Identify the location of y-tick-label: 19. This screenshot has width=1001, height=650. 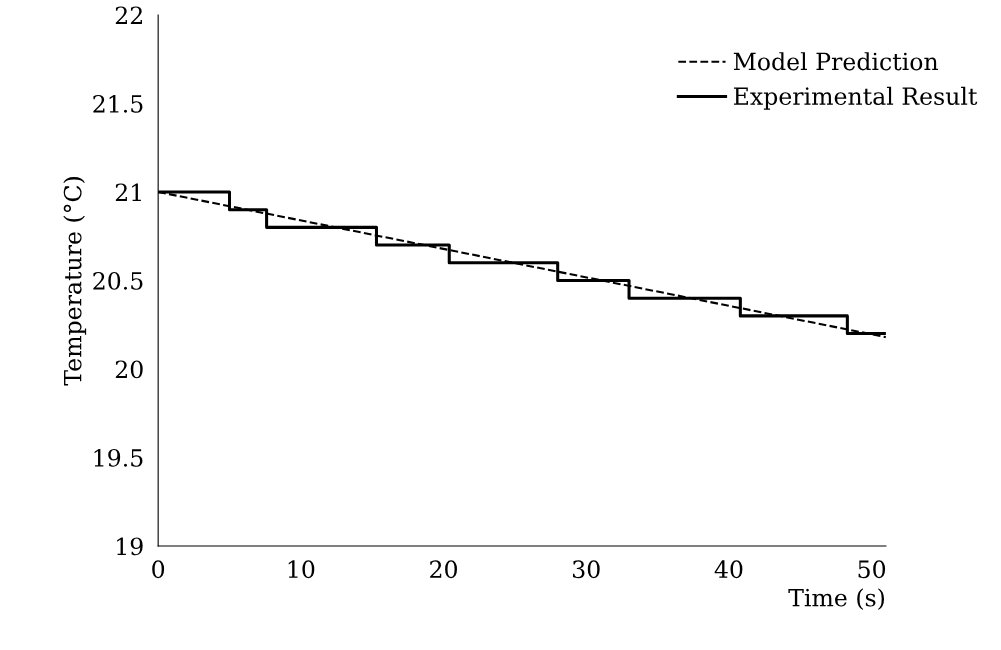
(130, 546).